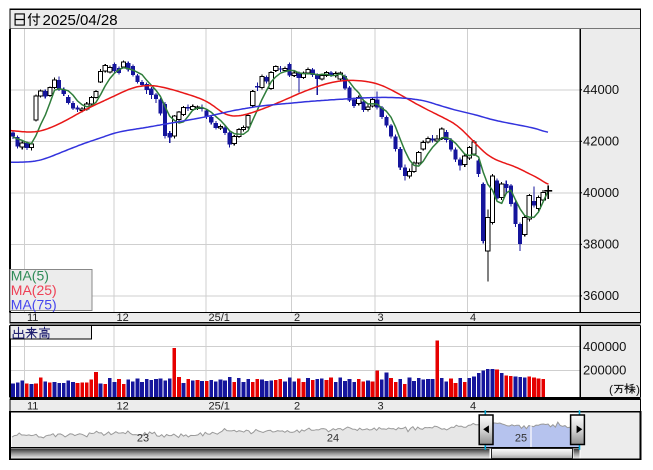  What do you see at coordinates (34, 305) in the screenshot?
I see `svg-text: MA(75)` at bounding box center [34, 305].